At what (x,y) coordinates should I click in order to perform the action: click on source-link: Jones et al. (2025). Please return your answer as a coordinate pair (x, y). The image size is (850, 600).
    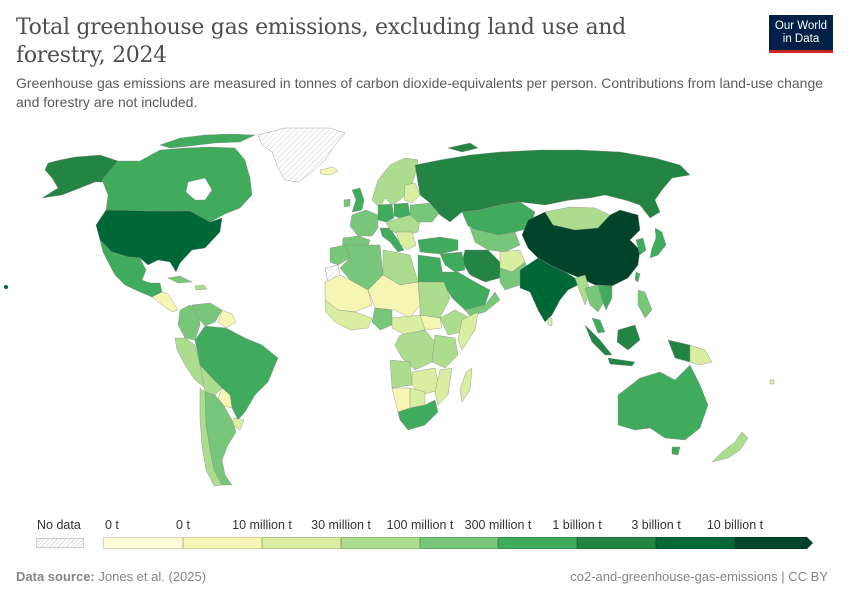
    Looking at the image, I should click on (152, 576).